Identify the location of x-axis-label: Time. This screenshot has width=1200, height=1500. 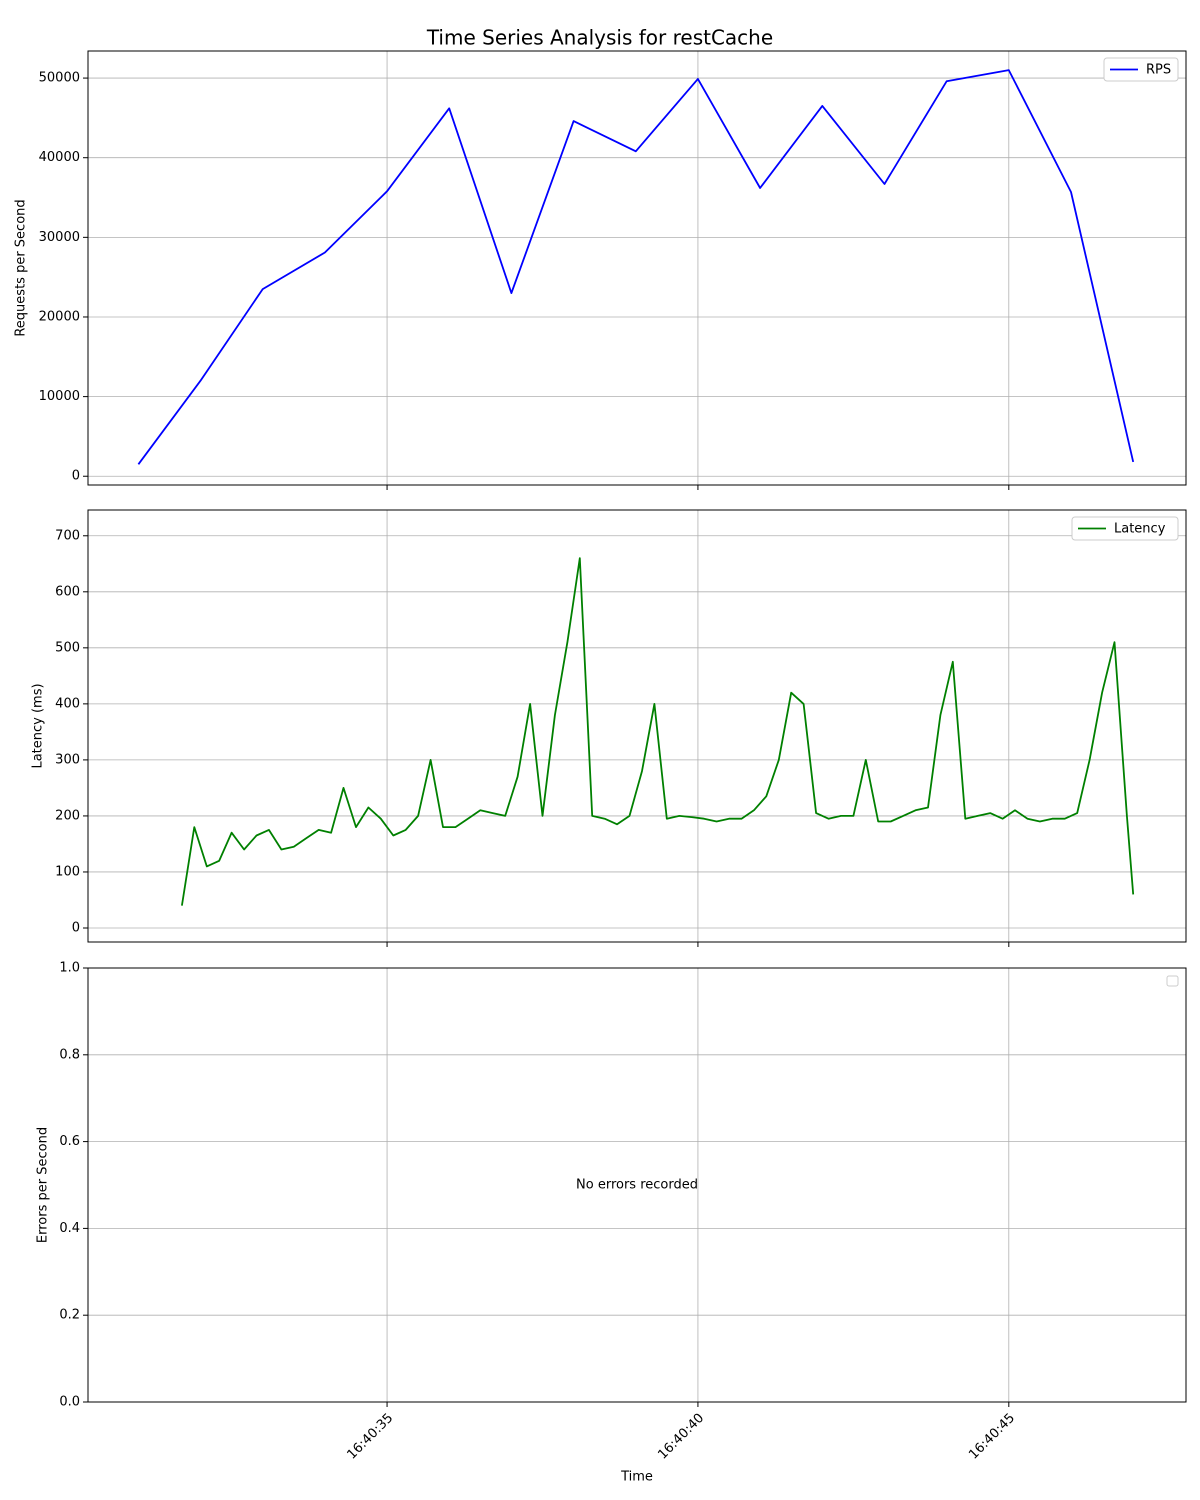
(636, 1477).